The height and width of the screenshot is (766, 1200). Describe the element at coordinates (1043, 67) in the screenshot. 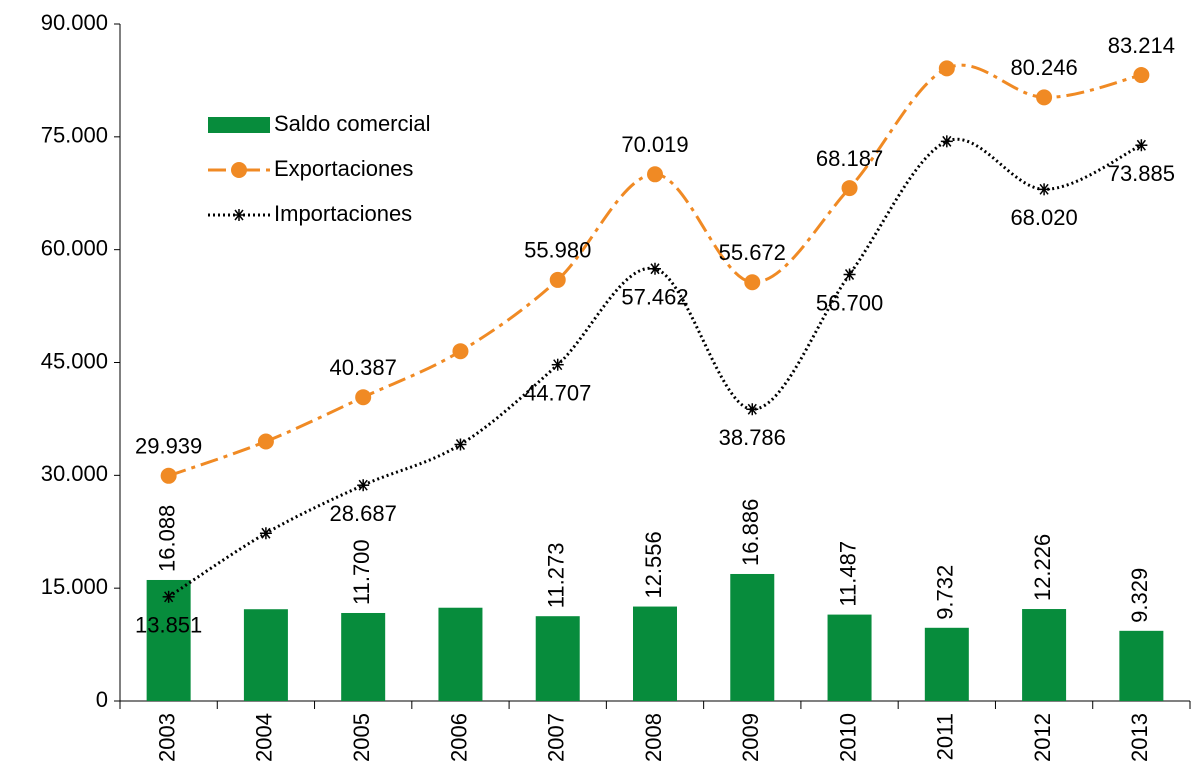

I see `line-value-label: 80.246` at that location.